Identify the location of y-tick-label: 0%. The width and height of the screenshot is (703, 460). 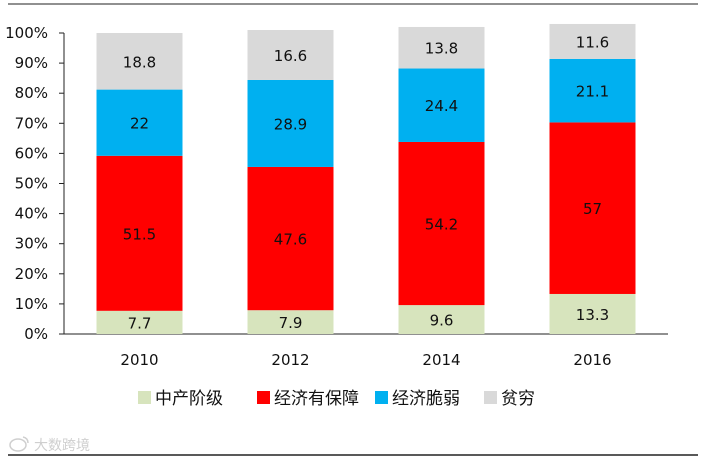
(36, 334).